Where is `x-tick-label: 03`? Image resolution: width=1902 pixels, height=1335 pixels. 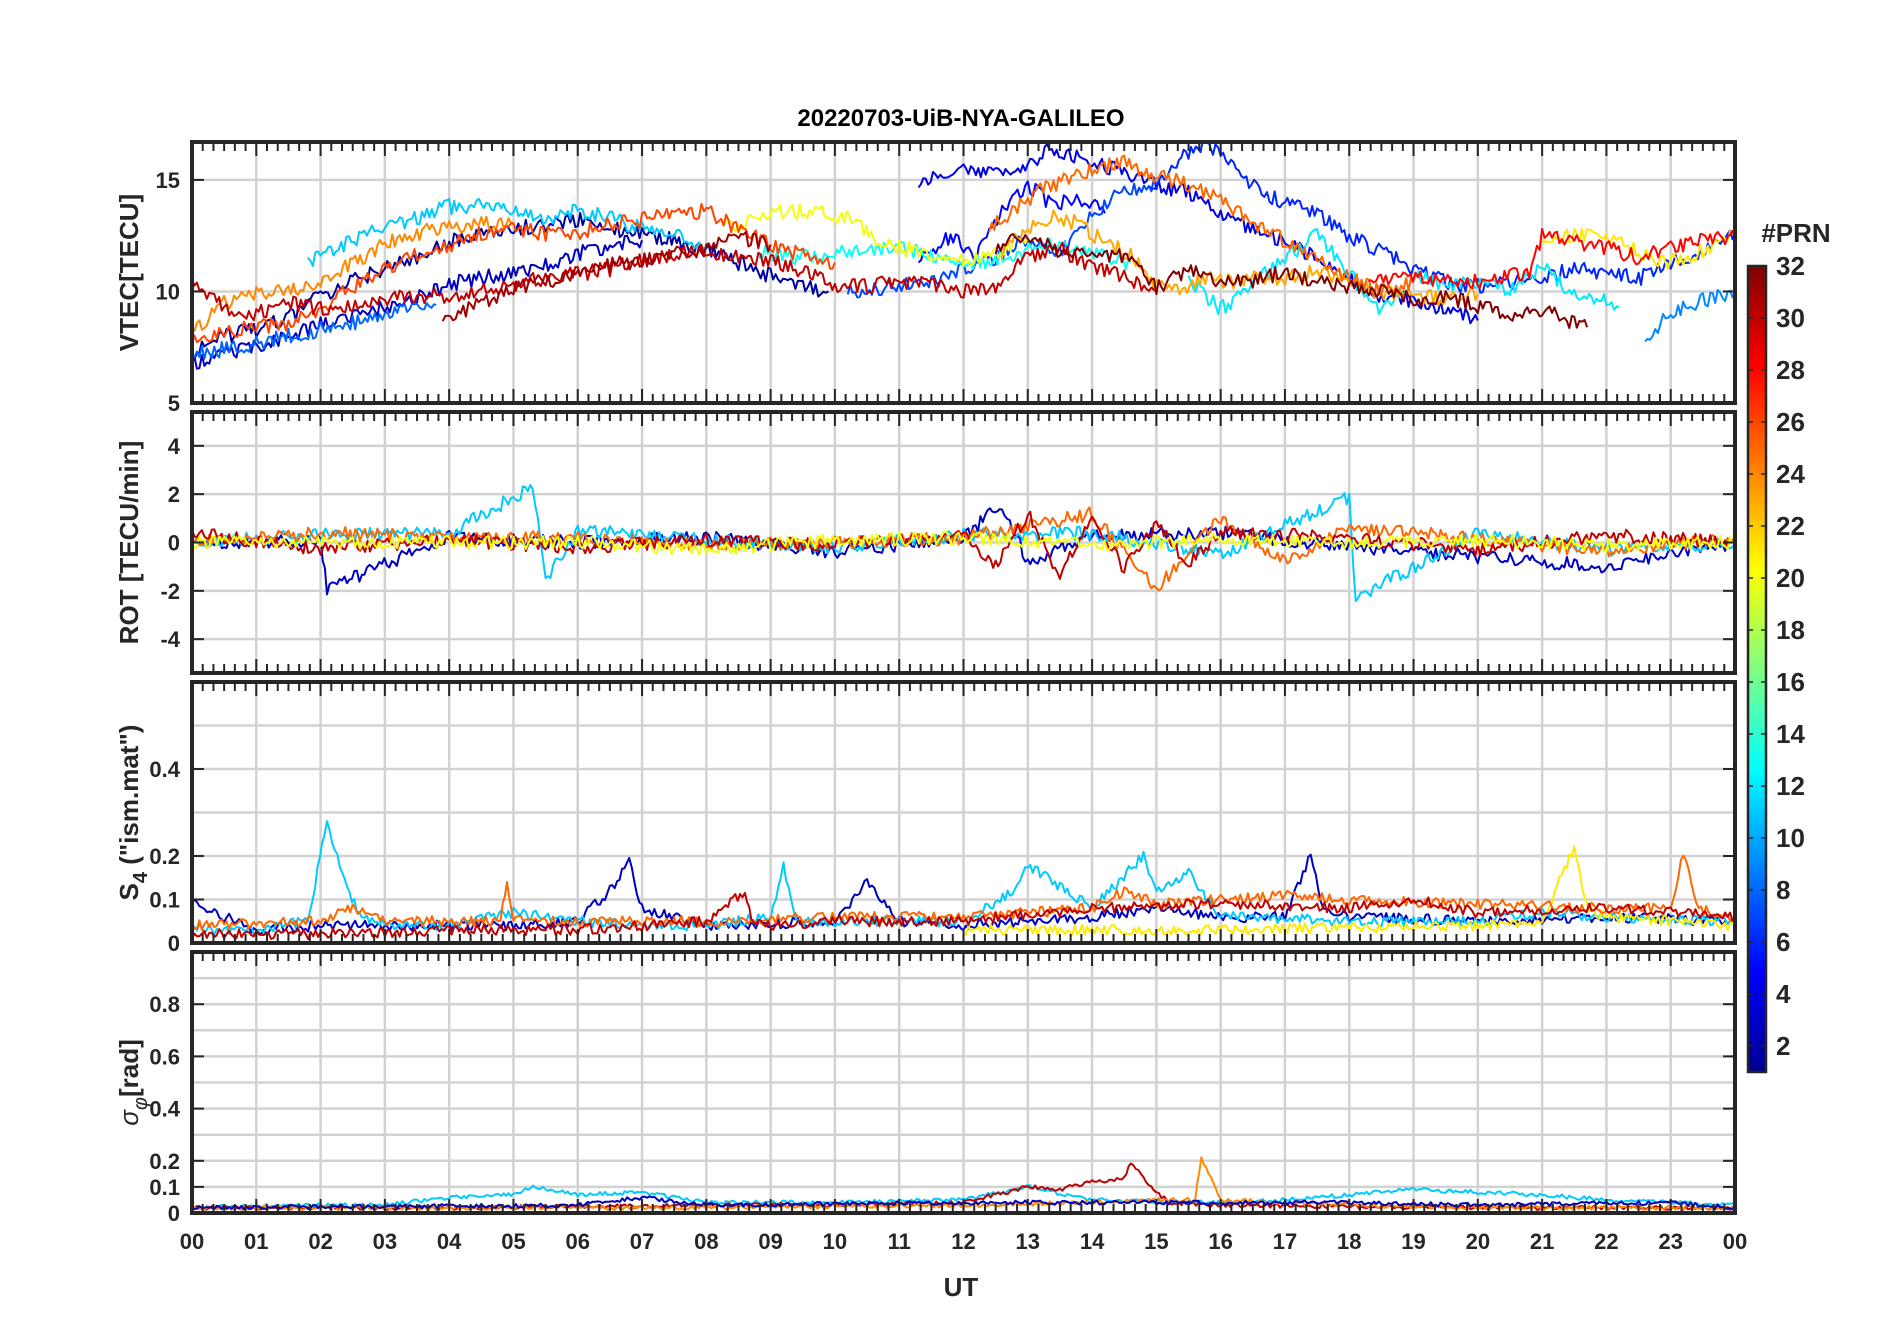
x-tick-label: 03 is located at coordinates (385, 1241).